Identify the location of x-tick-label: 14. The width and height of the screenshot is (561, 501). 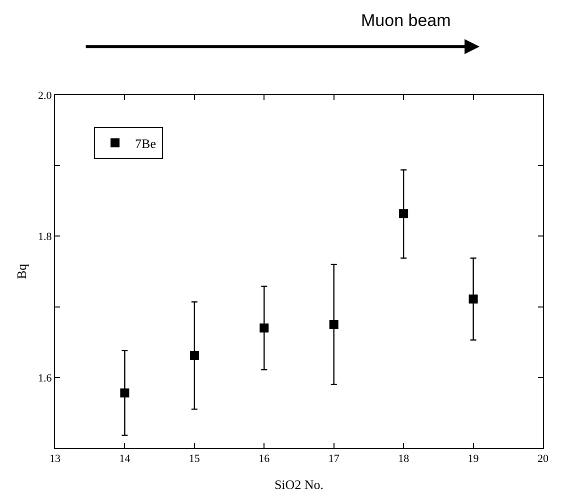
(125, 459).